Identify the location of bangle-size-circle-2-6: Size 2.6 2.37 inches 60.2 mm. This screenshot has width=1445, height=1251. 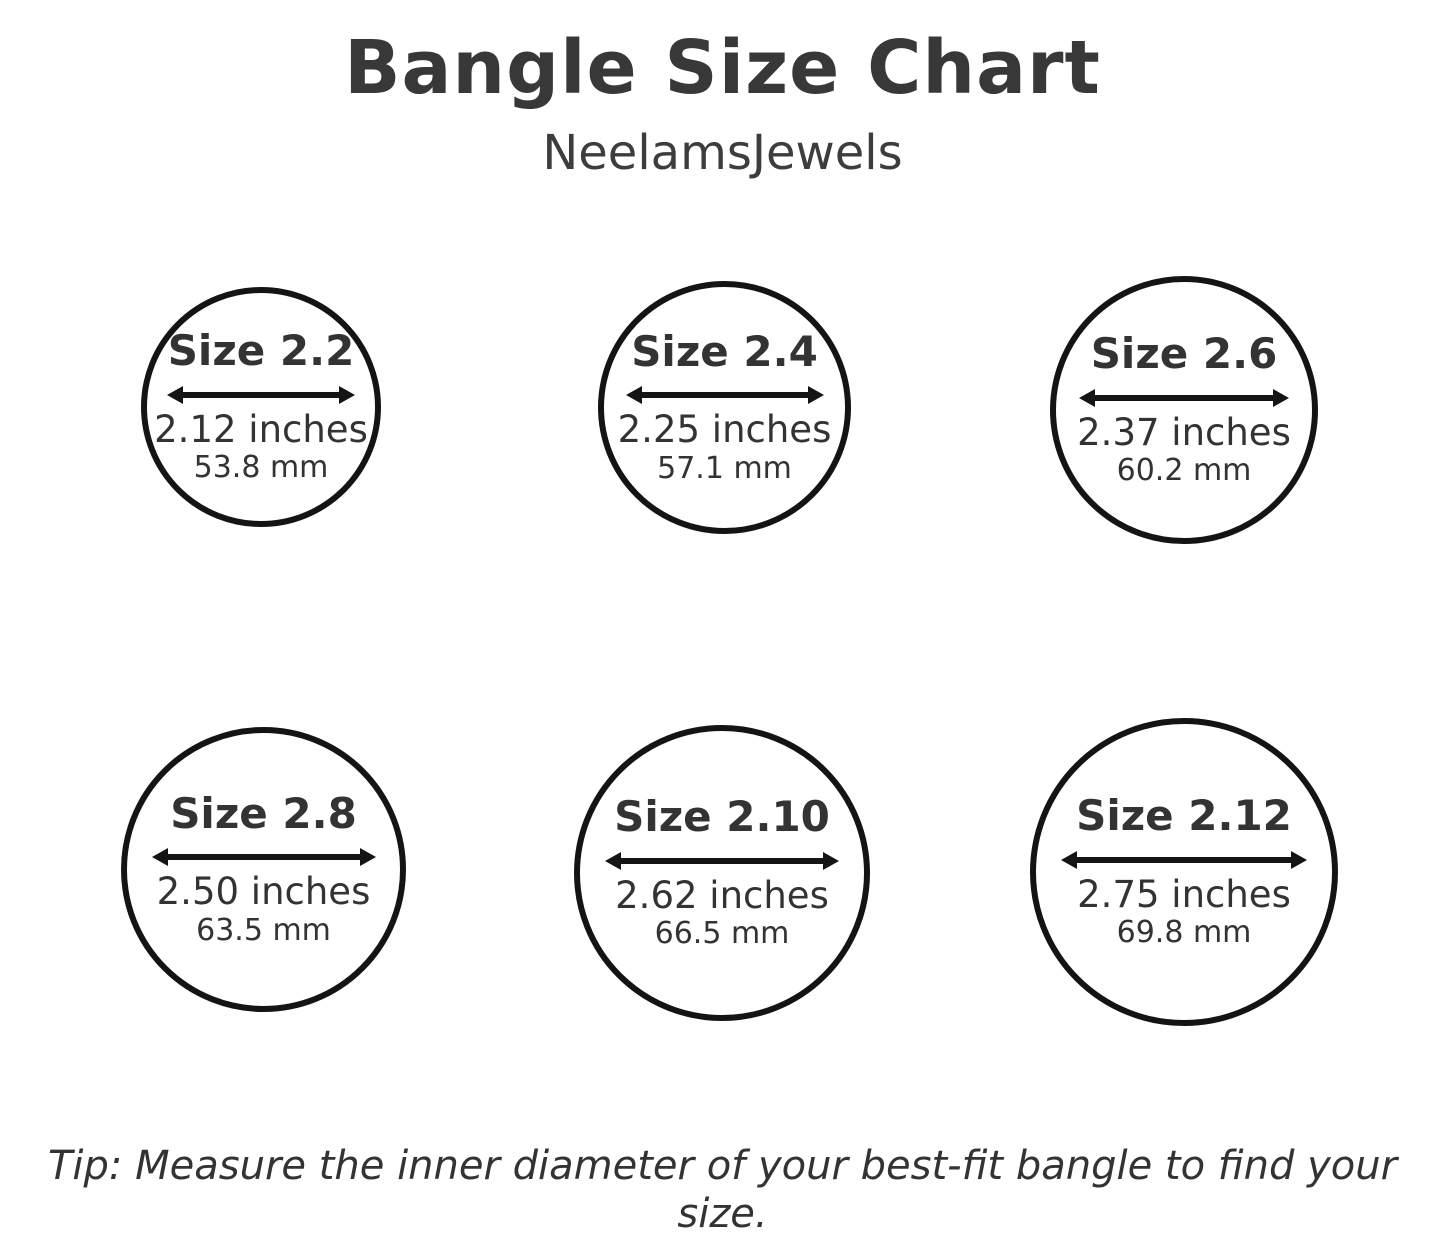
(1184, 410).